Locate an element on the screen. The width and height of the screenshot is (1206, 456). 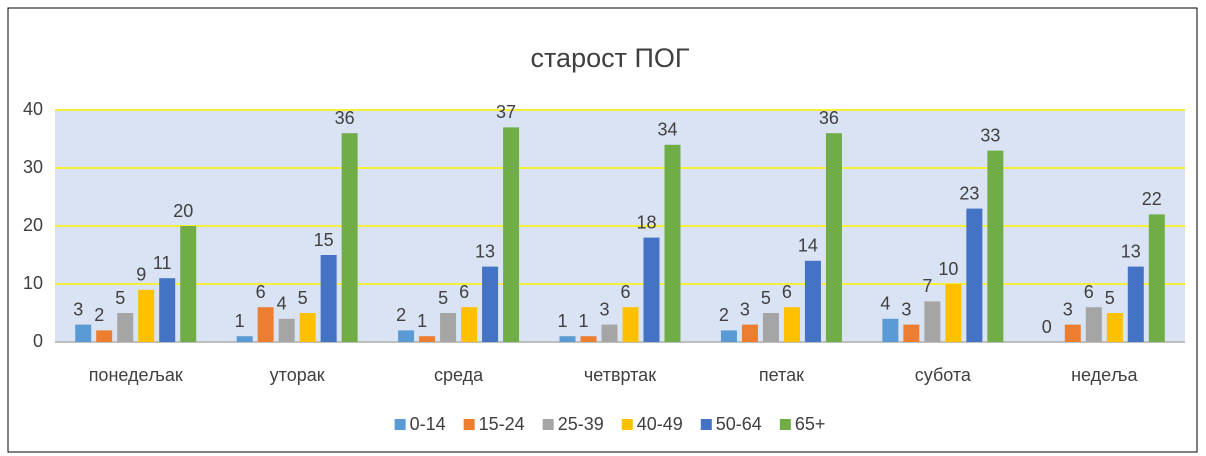
data-label: 33 is located at coordinates (990, 135).